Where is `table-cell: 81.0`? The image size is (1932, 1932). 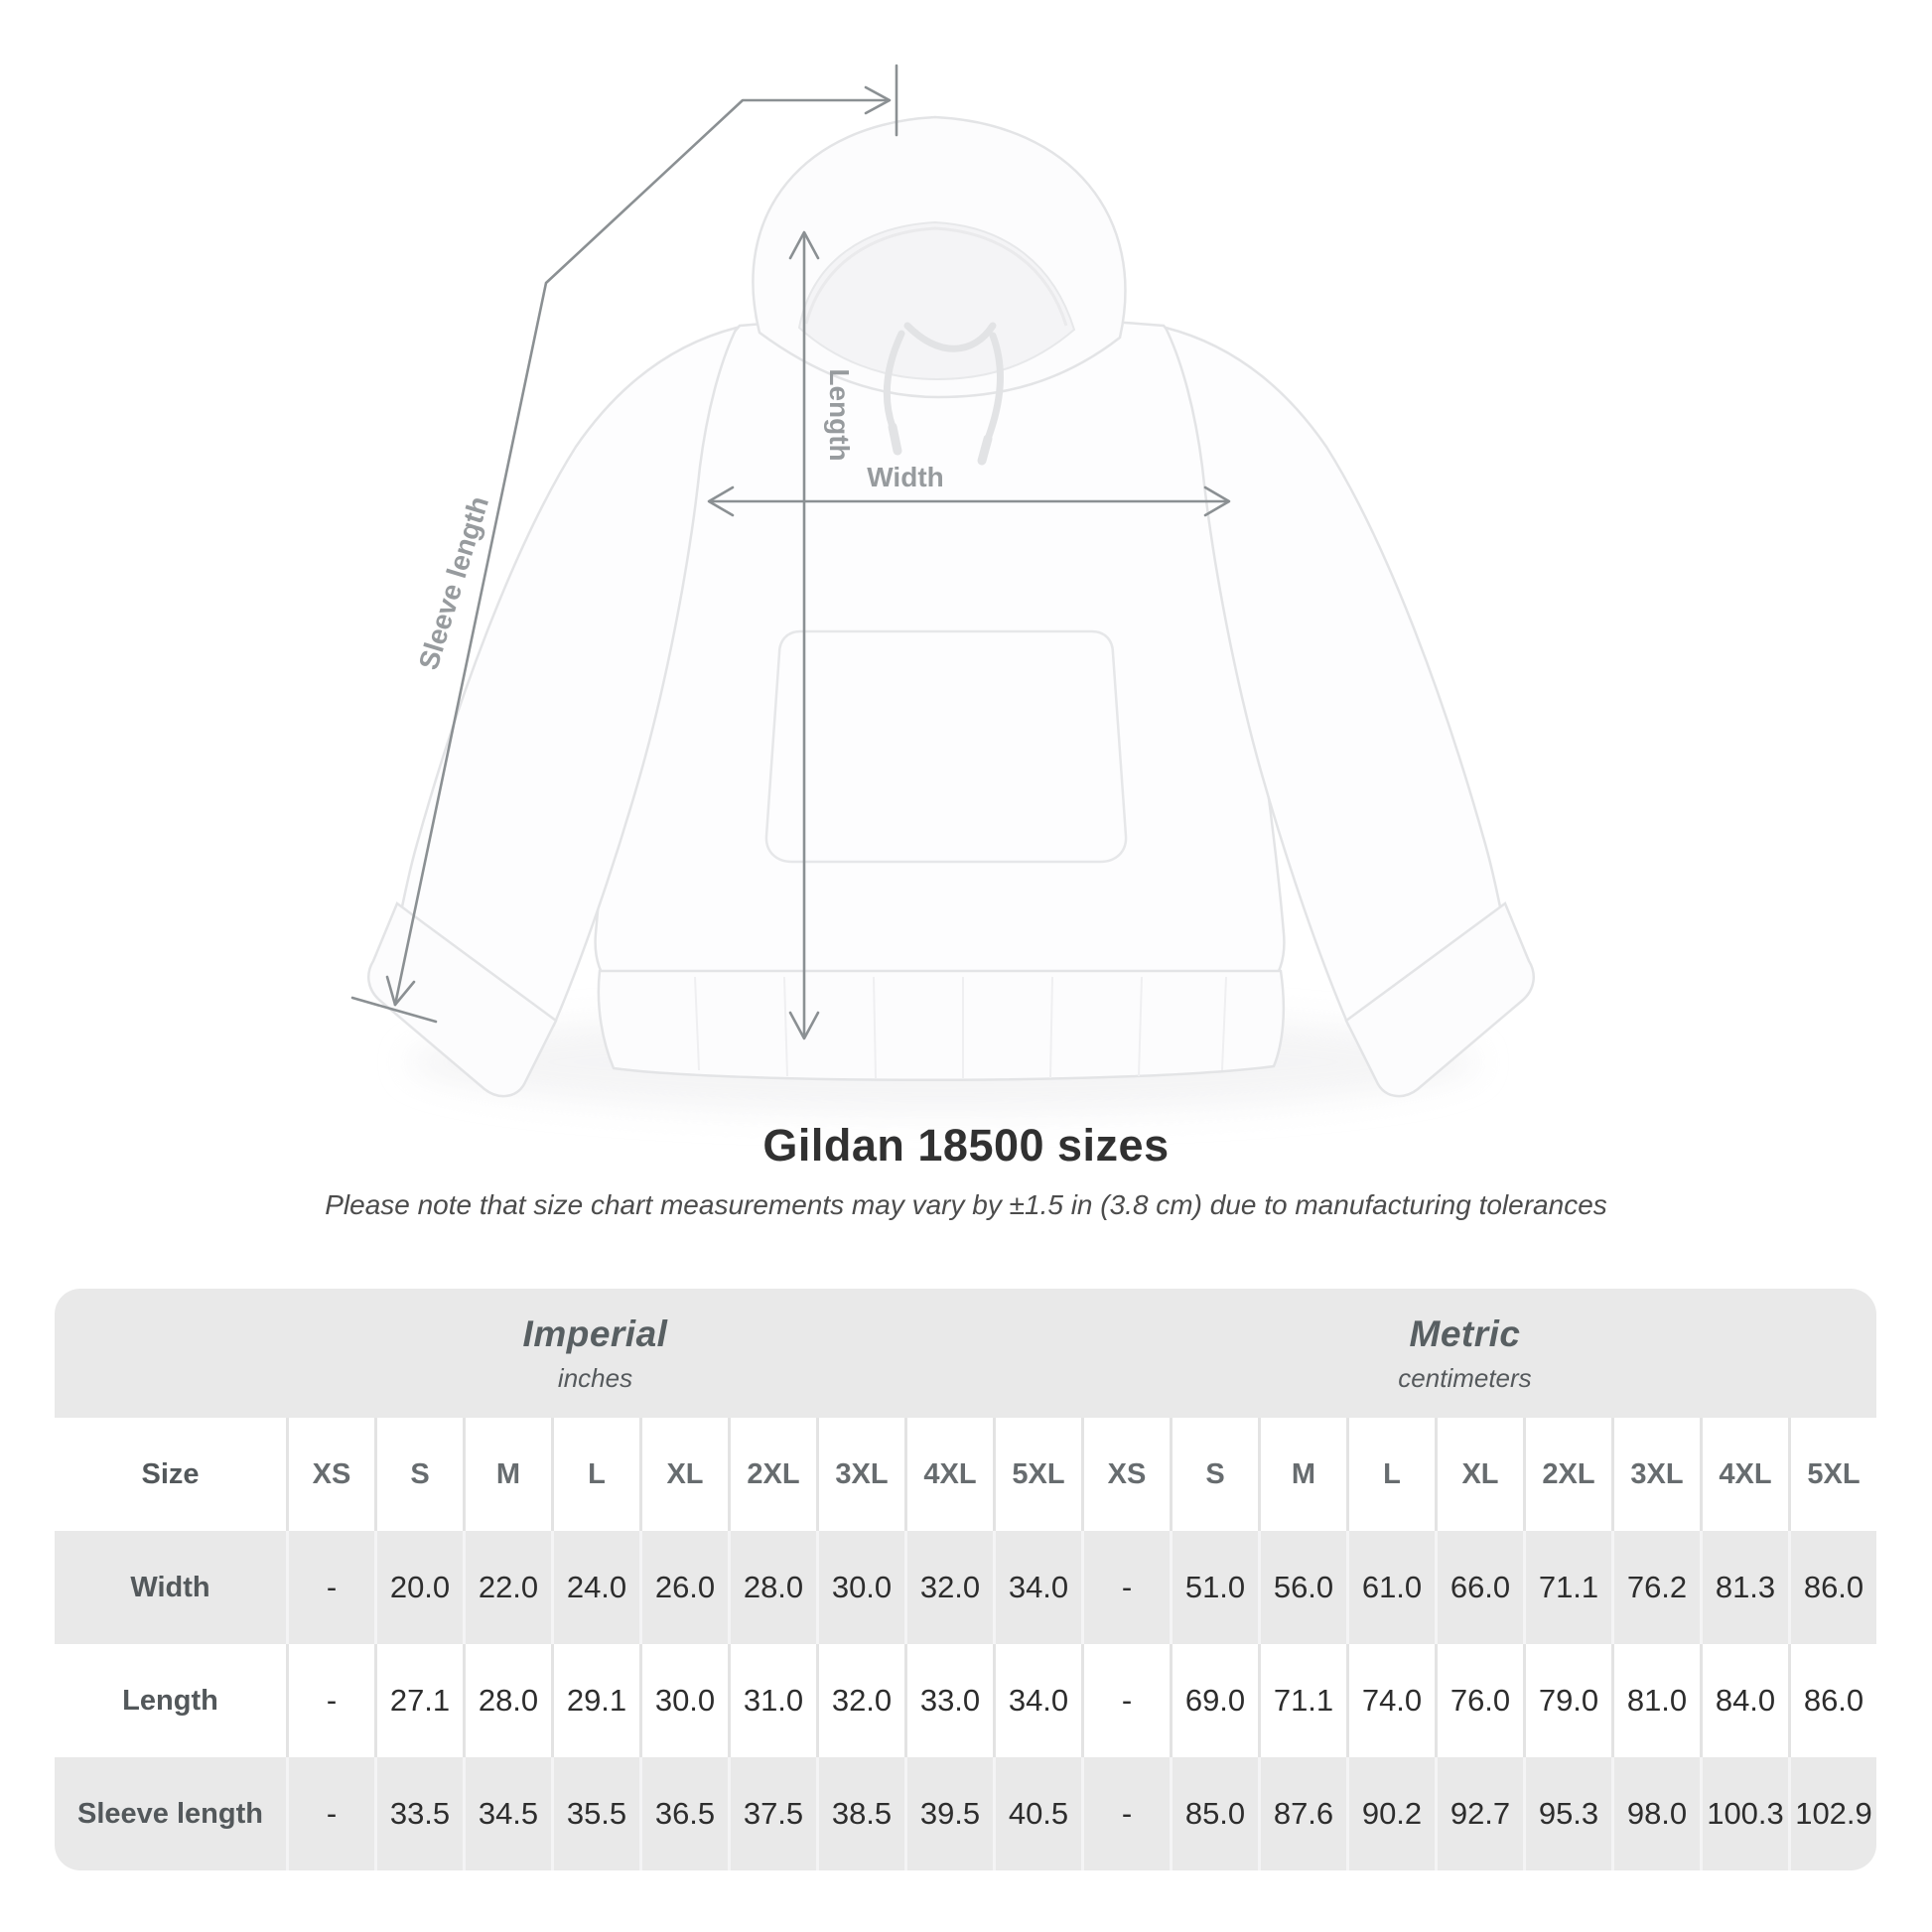 table-cell: 81.0 is located at coordinates (1656, 1701).